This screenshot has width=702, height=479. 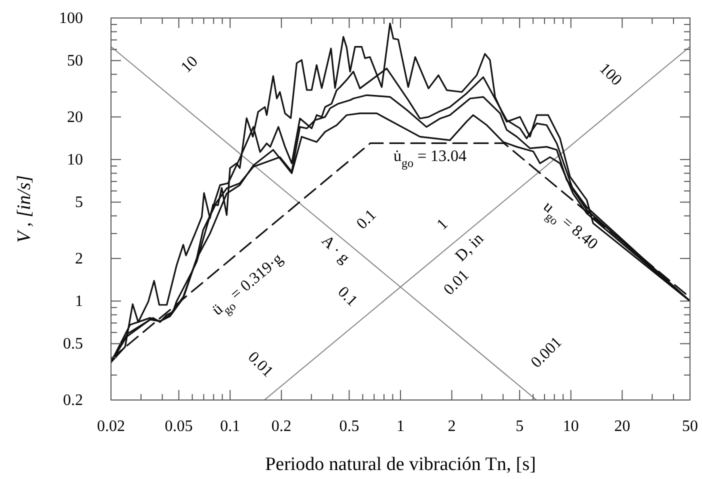 I want to click on annotation: 100, so click(x=611, y=74).